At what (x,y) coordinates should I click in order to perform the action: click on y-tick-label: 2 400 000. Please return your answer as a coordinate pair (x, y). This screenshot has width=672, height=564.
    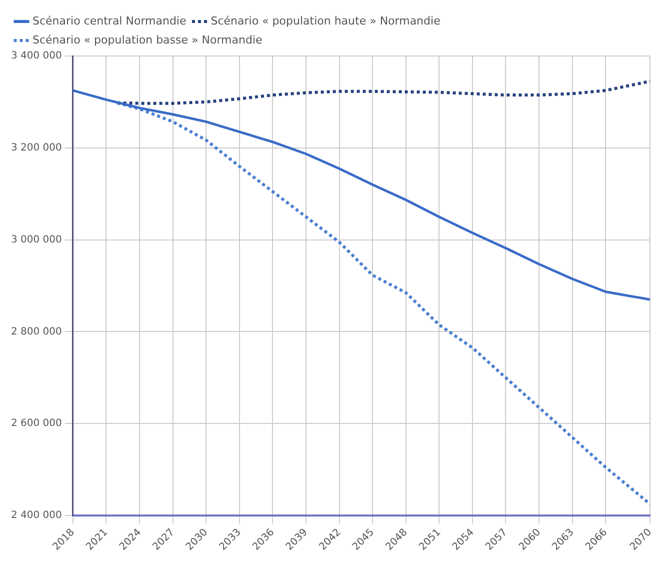
    Looking at the image, I should click on (36, 516).